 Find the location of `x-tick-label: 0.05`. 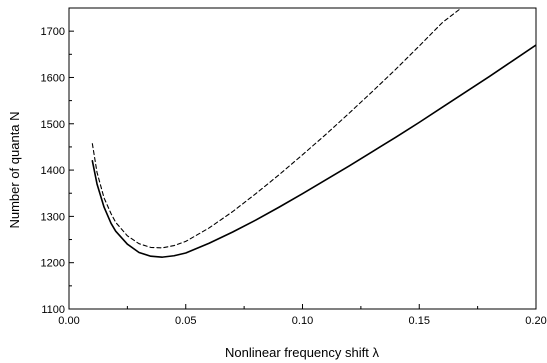

x-tick-label: 0.05 is located at coordinates (185, 321).